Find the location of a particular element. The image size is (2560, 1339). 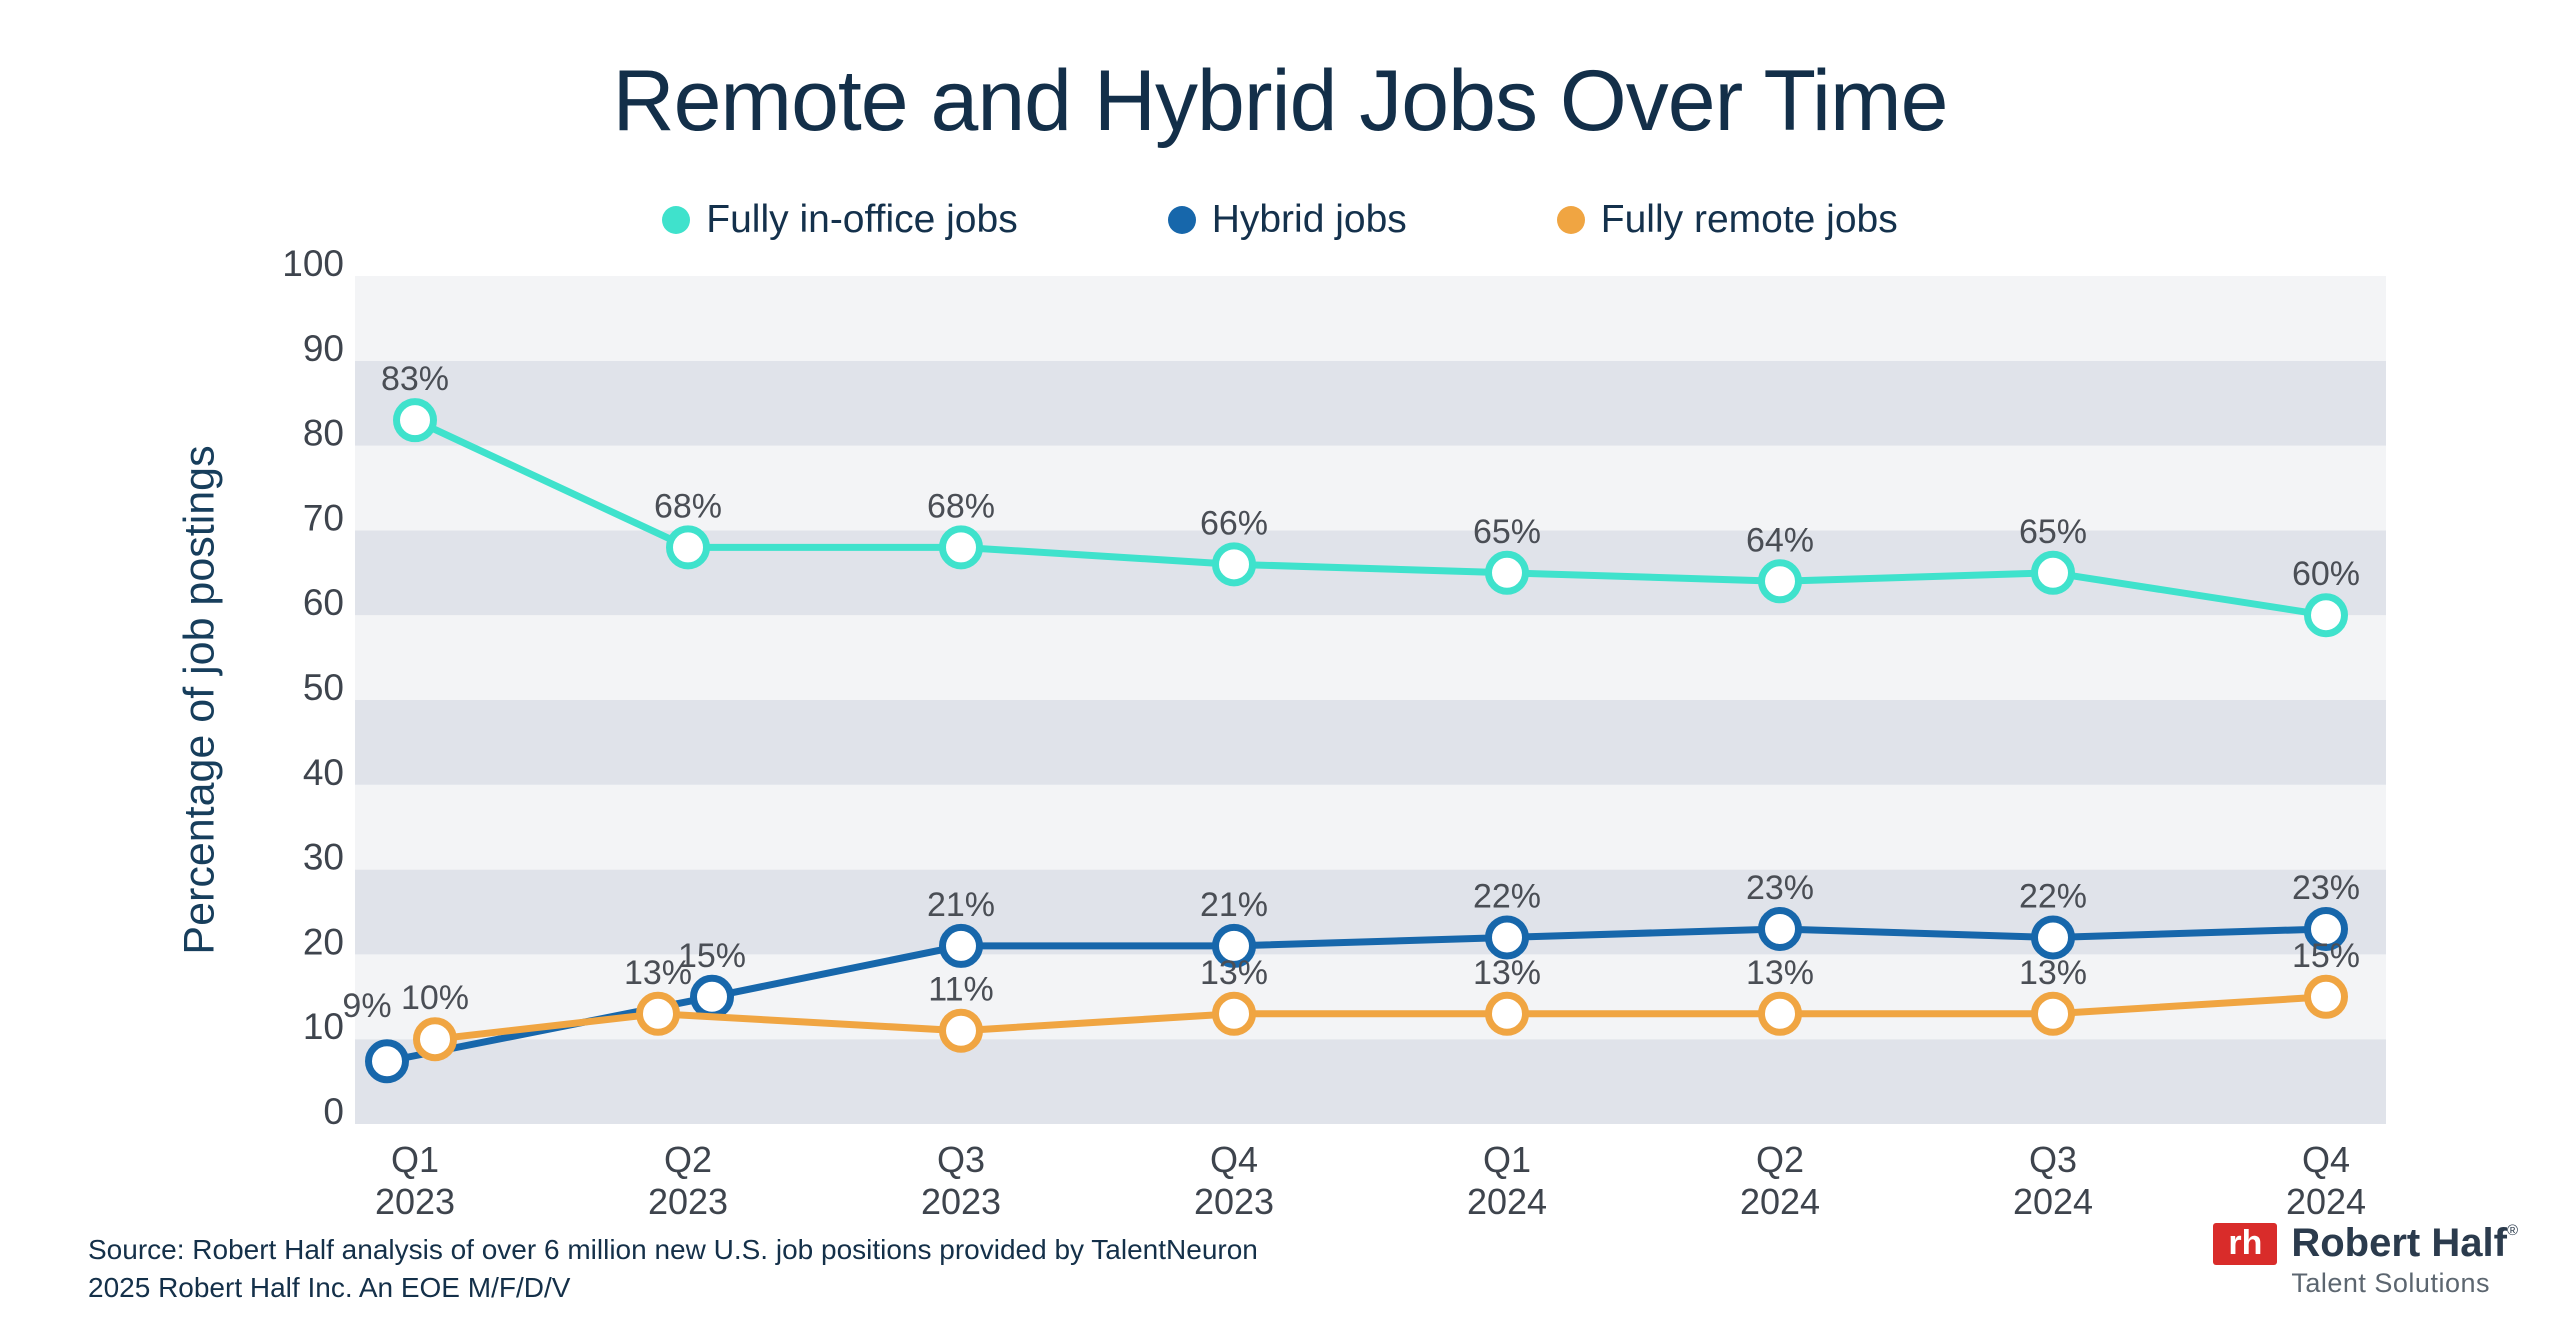

legend-item-fully-remote: Fully remote jobs is located at coordinates (1727, 220).